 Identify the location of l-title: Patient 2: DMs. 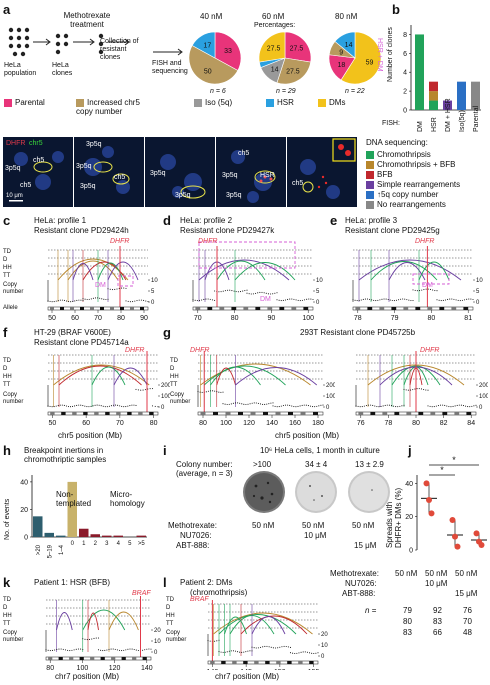
(206, 582).